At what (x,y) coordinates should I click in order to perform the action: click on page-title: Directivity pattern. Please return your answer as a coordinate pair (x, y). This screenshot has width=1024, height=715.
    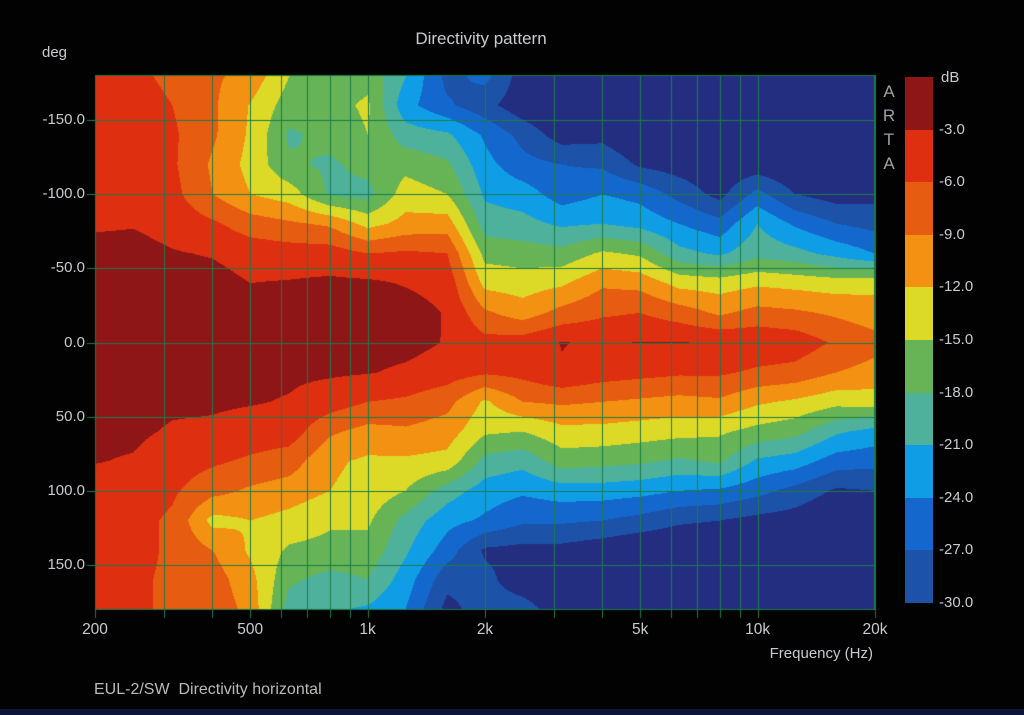
    Looking at the image, I should click on (481, 38).